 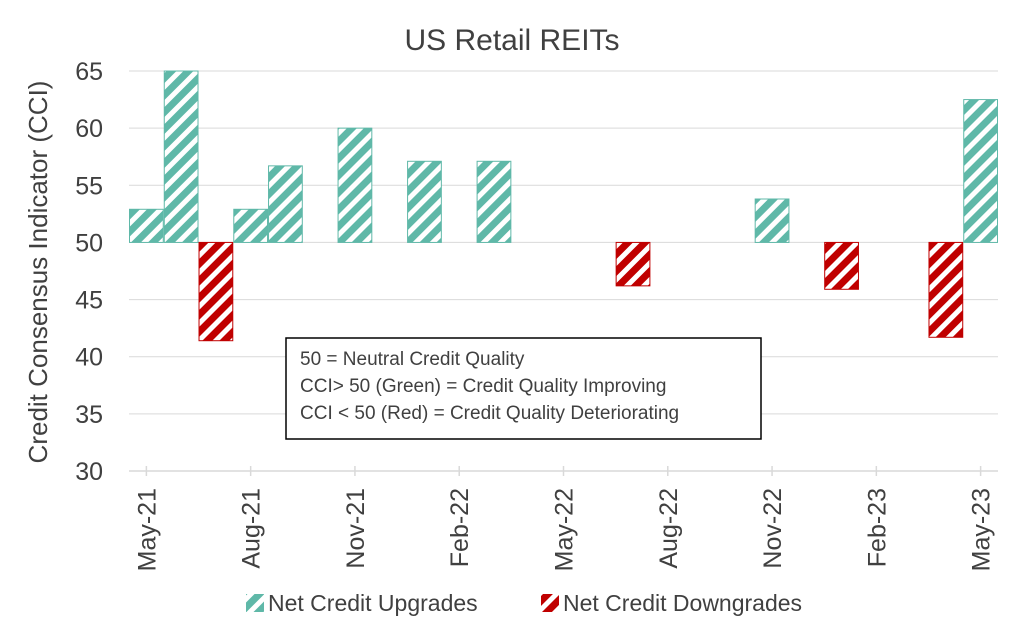 What do you see at coordinates (373, 603) in the screenshot?
I see `legend-label-upgrades: Net Credit Upgrades` at bounding box center [373, 603].